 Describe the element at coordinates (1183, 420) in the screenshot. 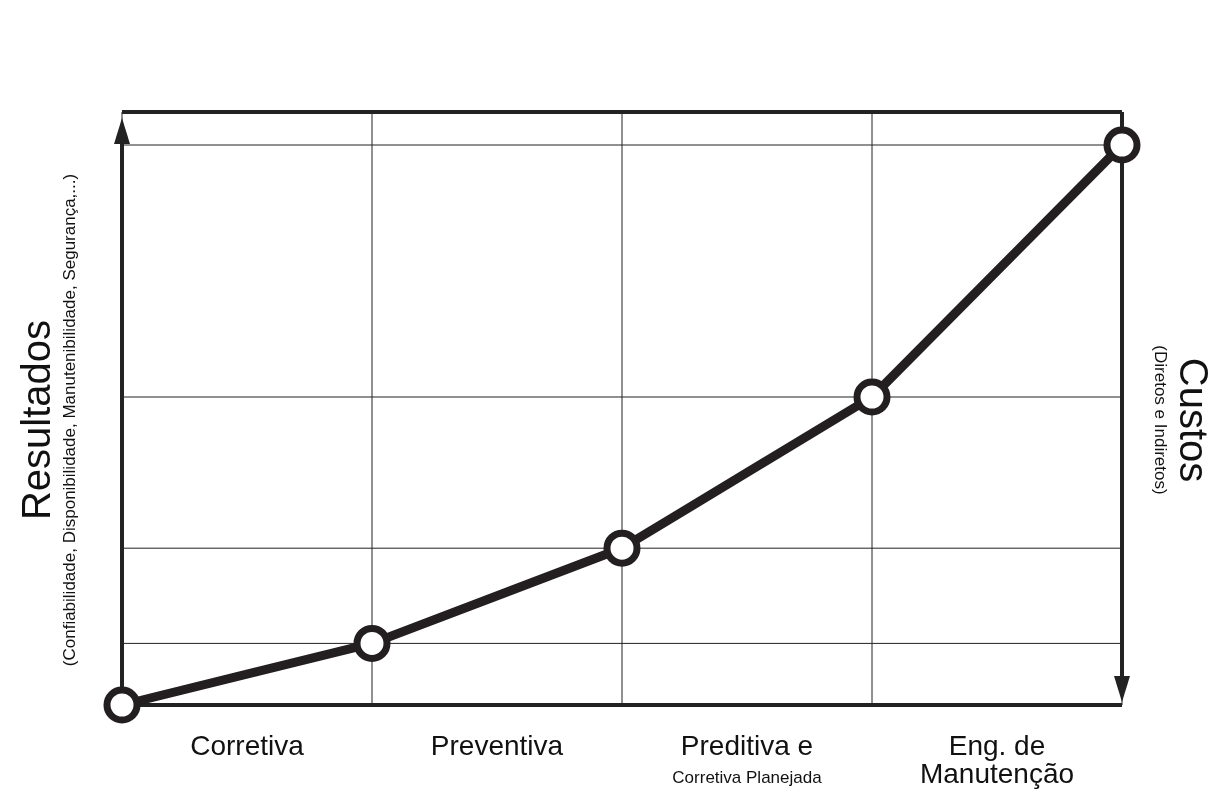

I see `y2-axis-title: Custos (Diretos e Indiretos)` at that location.